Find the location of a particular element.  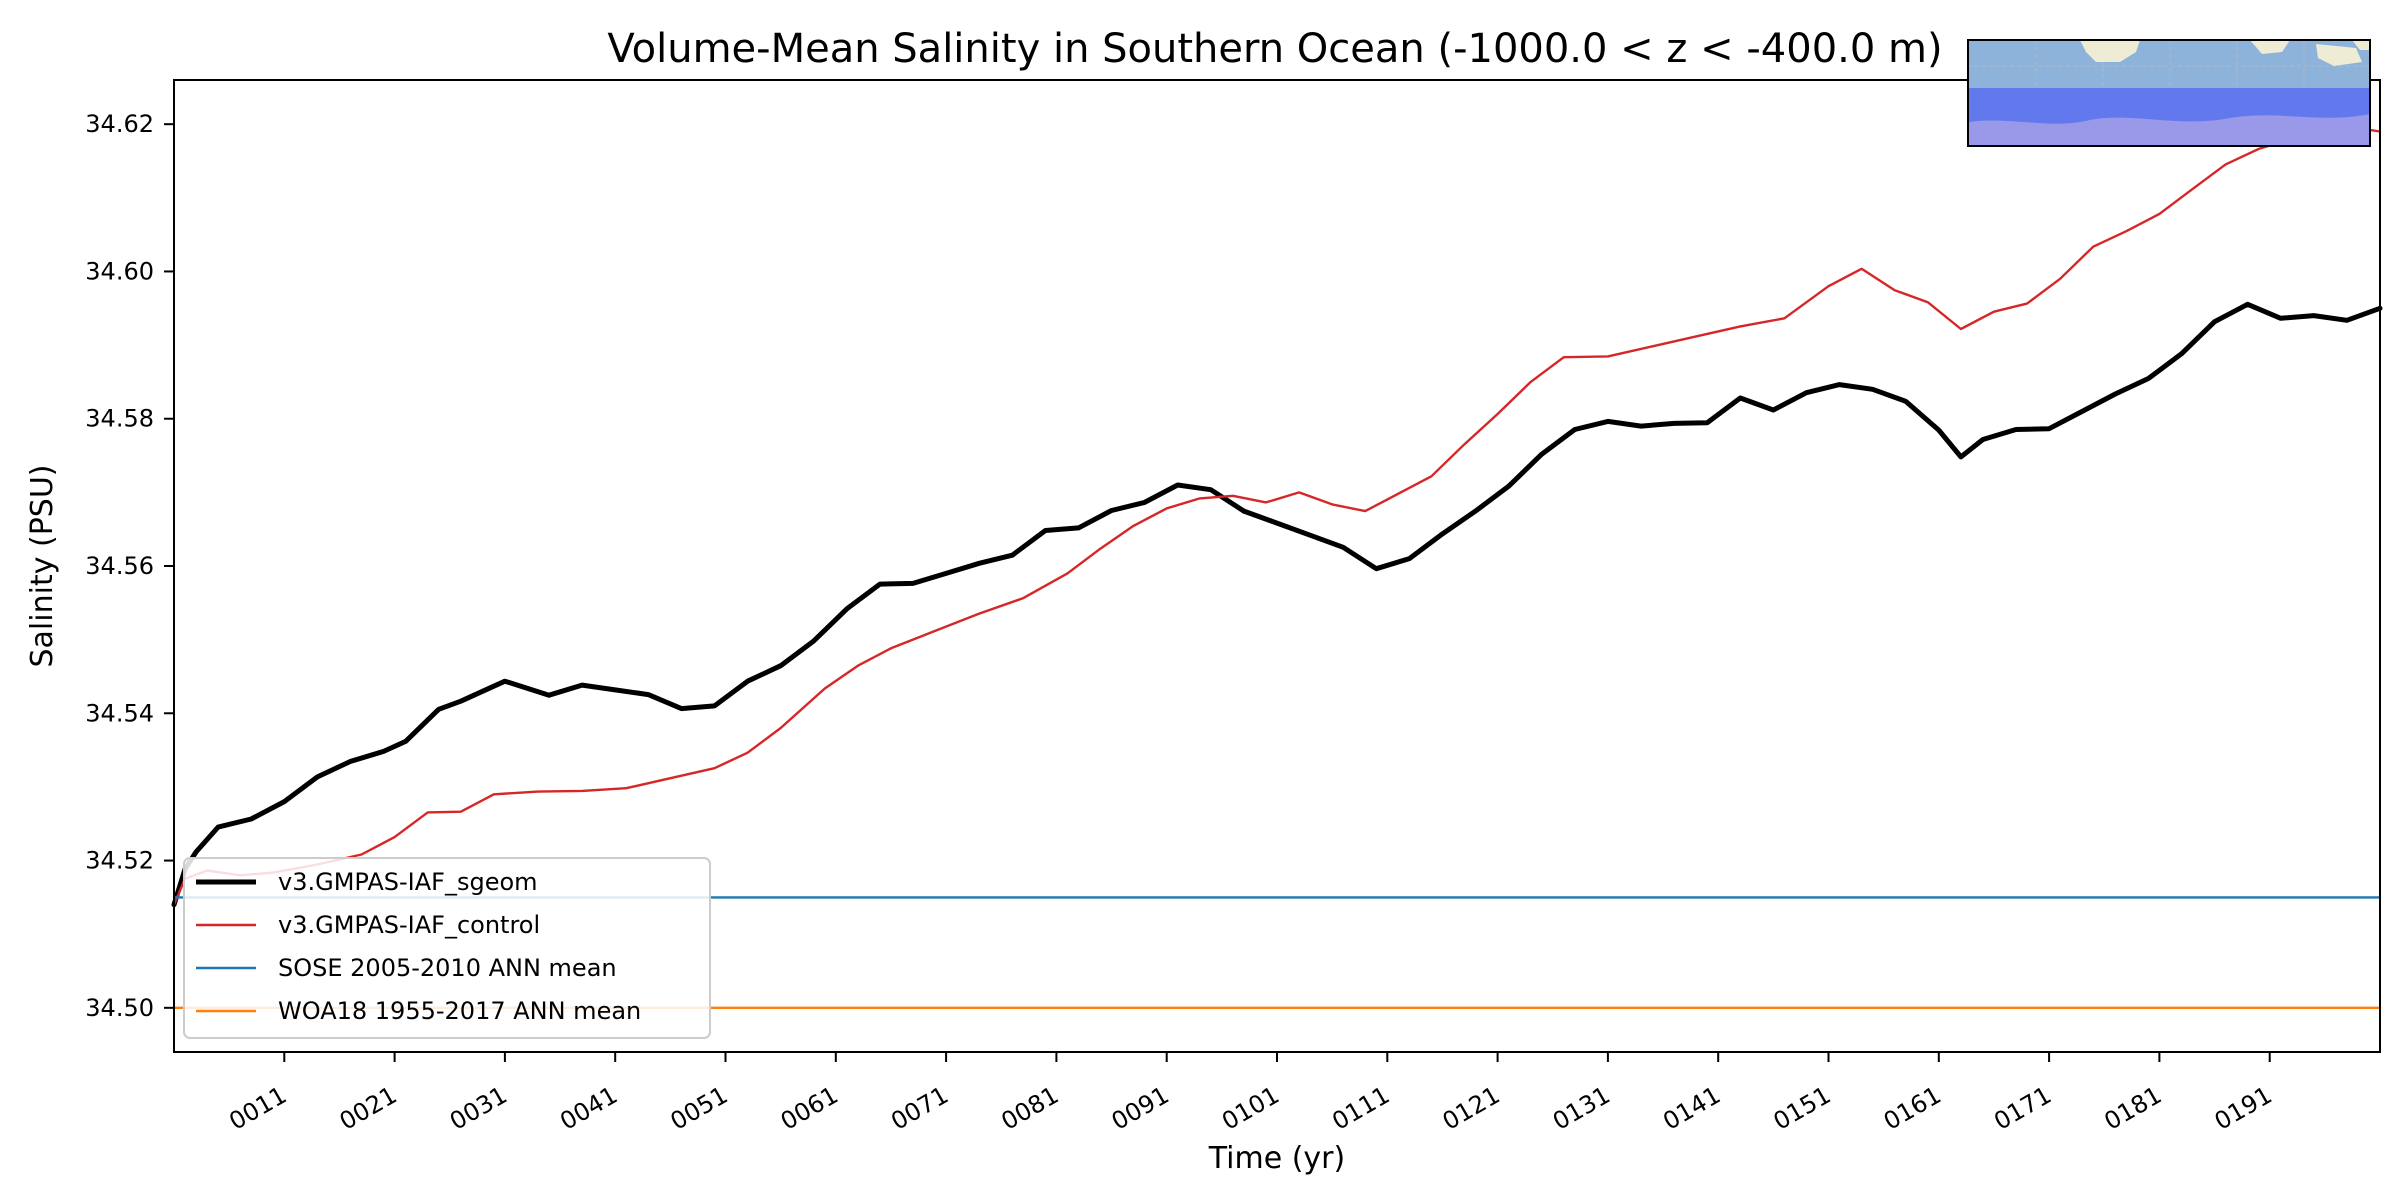

legend-label: WOA18 1955-2017 ANN mean is located at coordinates (459, 1011).